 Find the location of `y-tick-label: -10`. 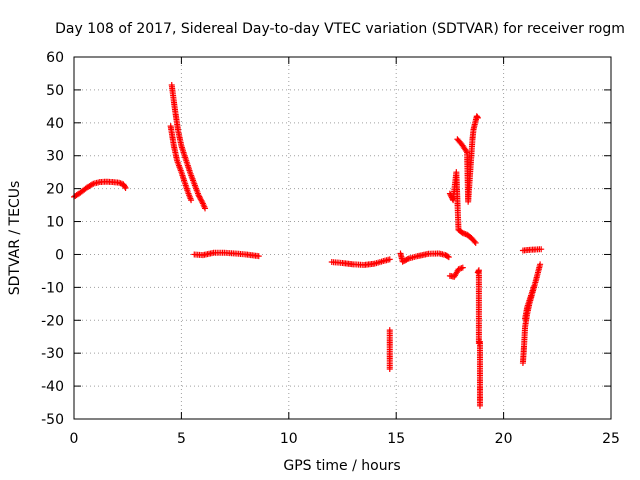

y-tick-label: -10 is located at coordinates (52, 288).